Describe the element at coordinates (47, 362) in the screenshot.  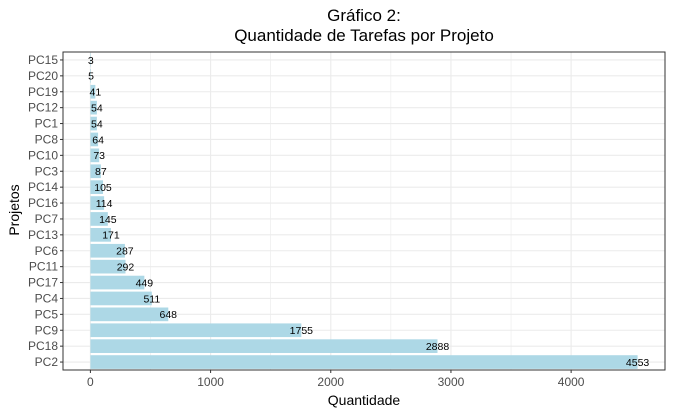
I see `y-tick-label-pc2: PC2` at that location.